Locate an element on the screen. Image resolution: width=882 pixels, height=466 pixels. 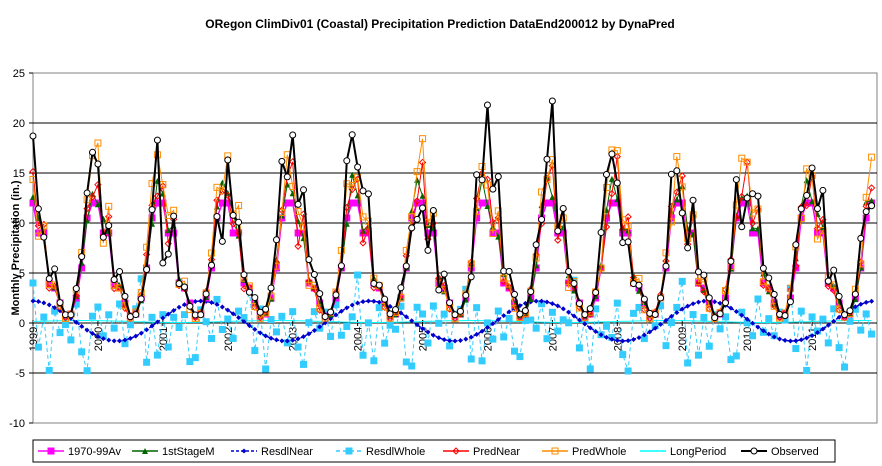
x-tick-label: 2006 is located at coordinates (488, 339).